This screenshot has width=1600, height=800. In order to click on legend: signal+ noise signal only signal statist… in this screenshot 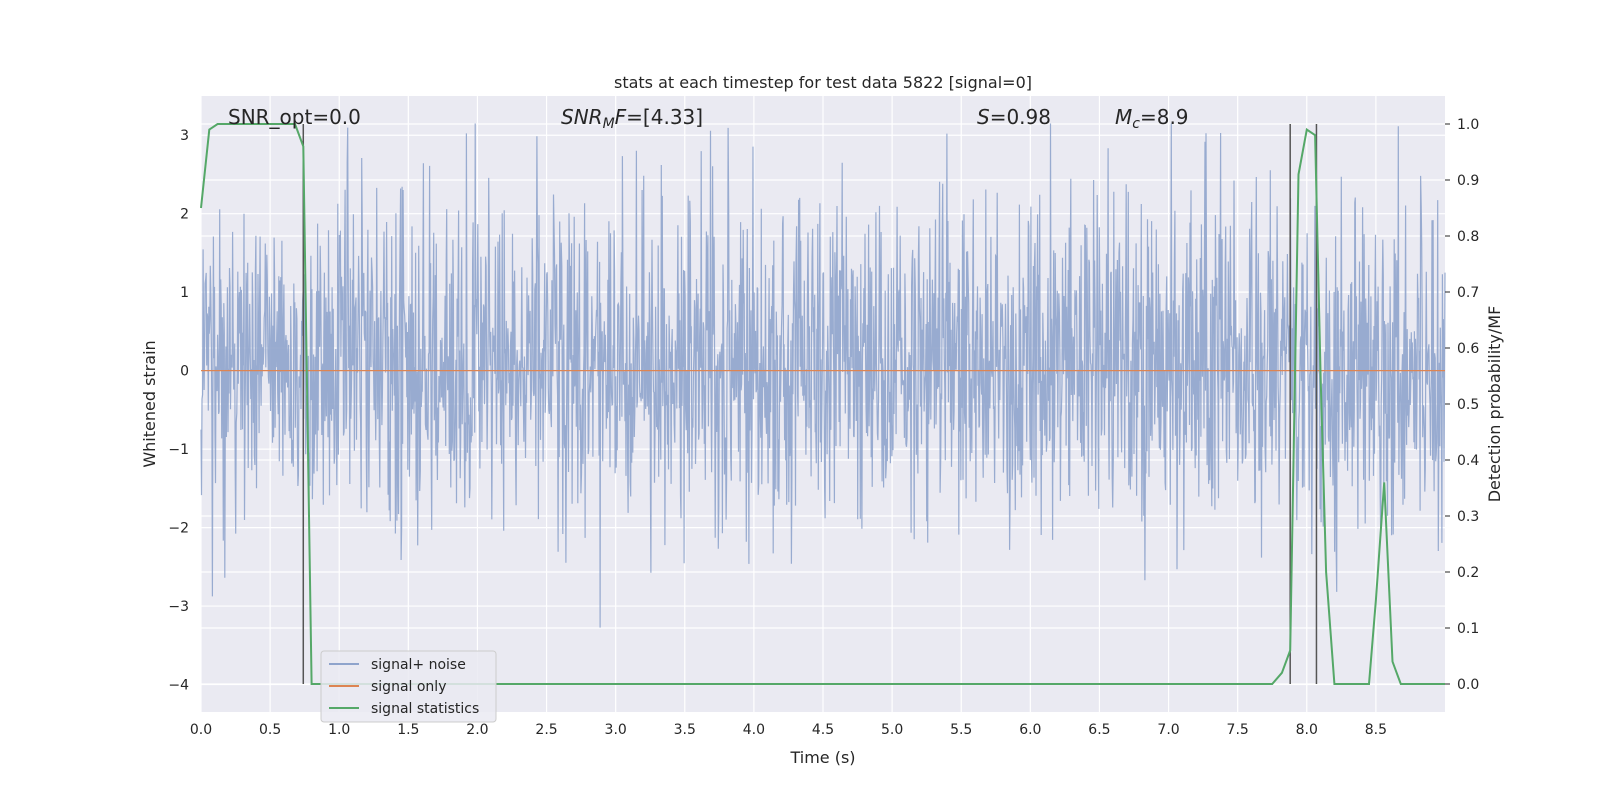, I will do `click(408, 686)`.